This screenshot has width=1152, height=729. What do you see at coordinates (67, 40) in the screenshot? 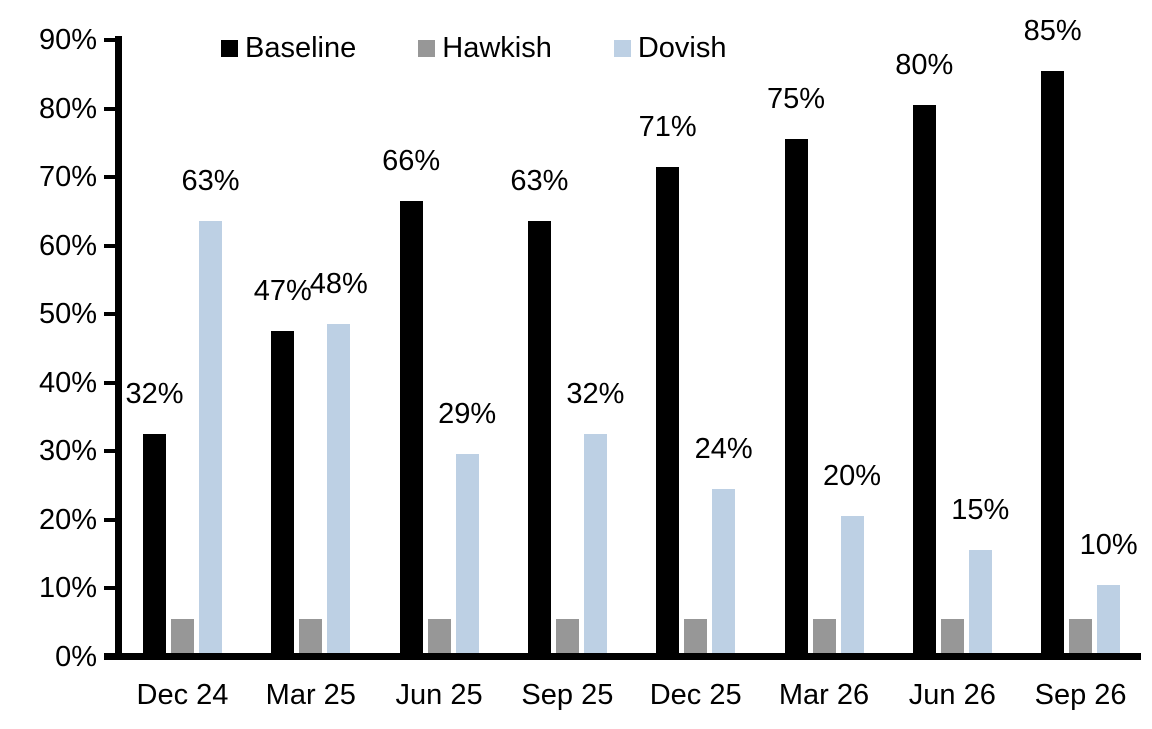
I see `y-axis-tick-label: 90%` at bounding box center [67, 40].